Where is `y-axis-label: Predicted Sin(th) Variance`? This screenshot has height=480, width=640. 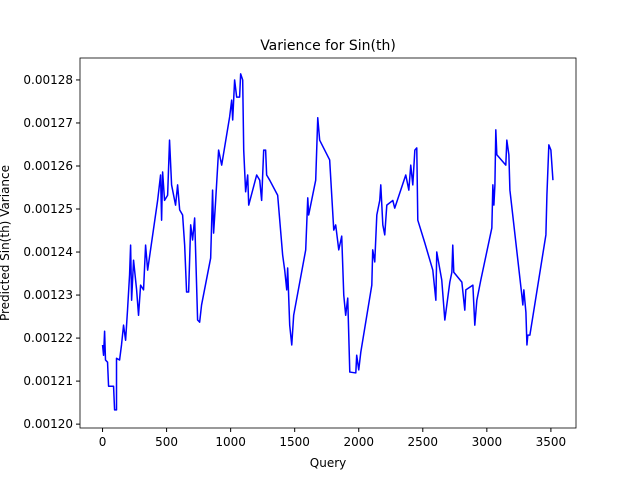 y-axis-label: Predicted Sin(th) Variance is located at coordinates (6, 243).